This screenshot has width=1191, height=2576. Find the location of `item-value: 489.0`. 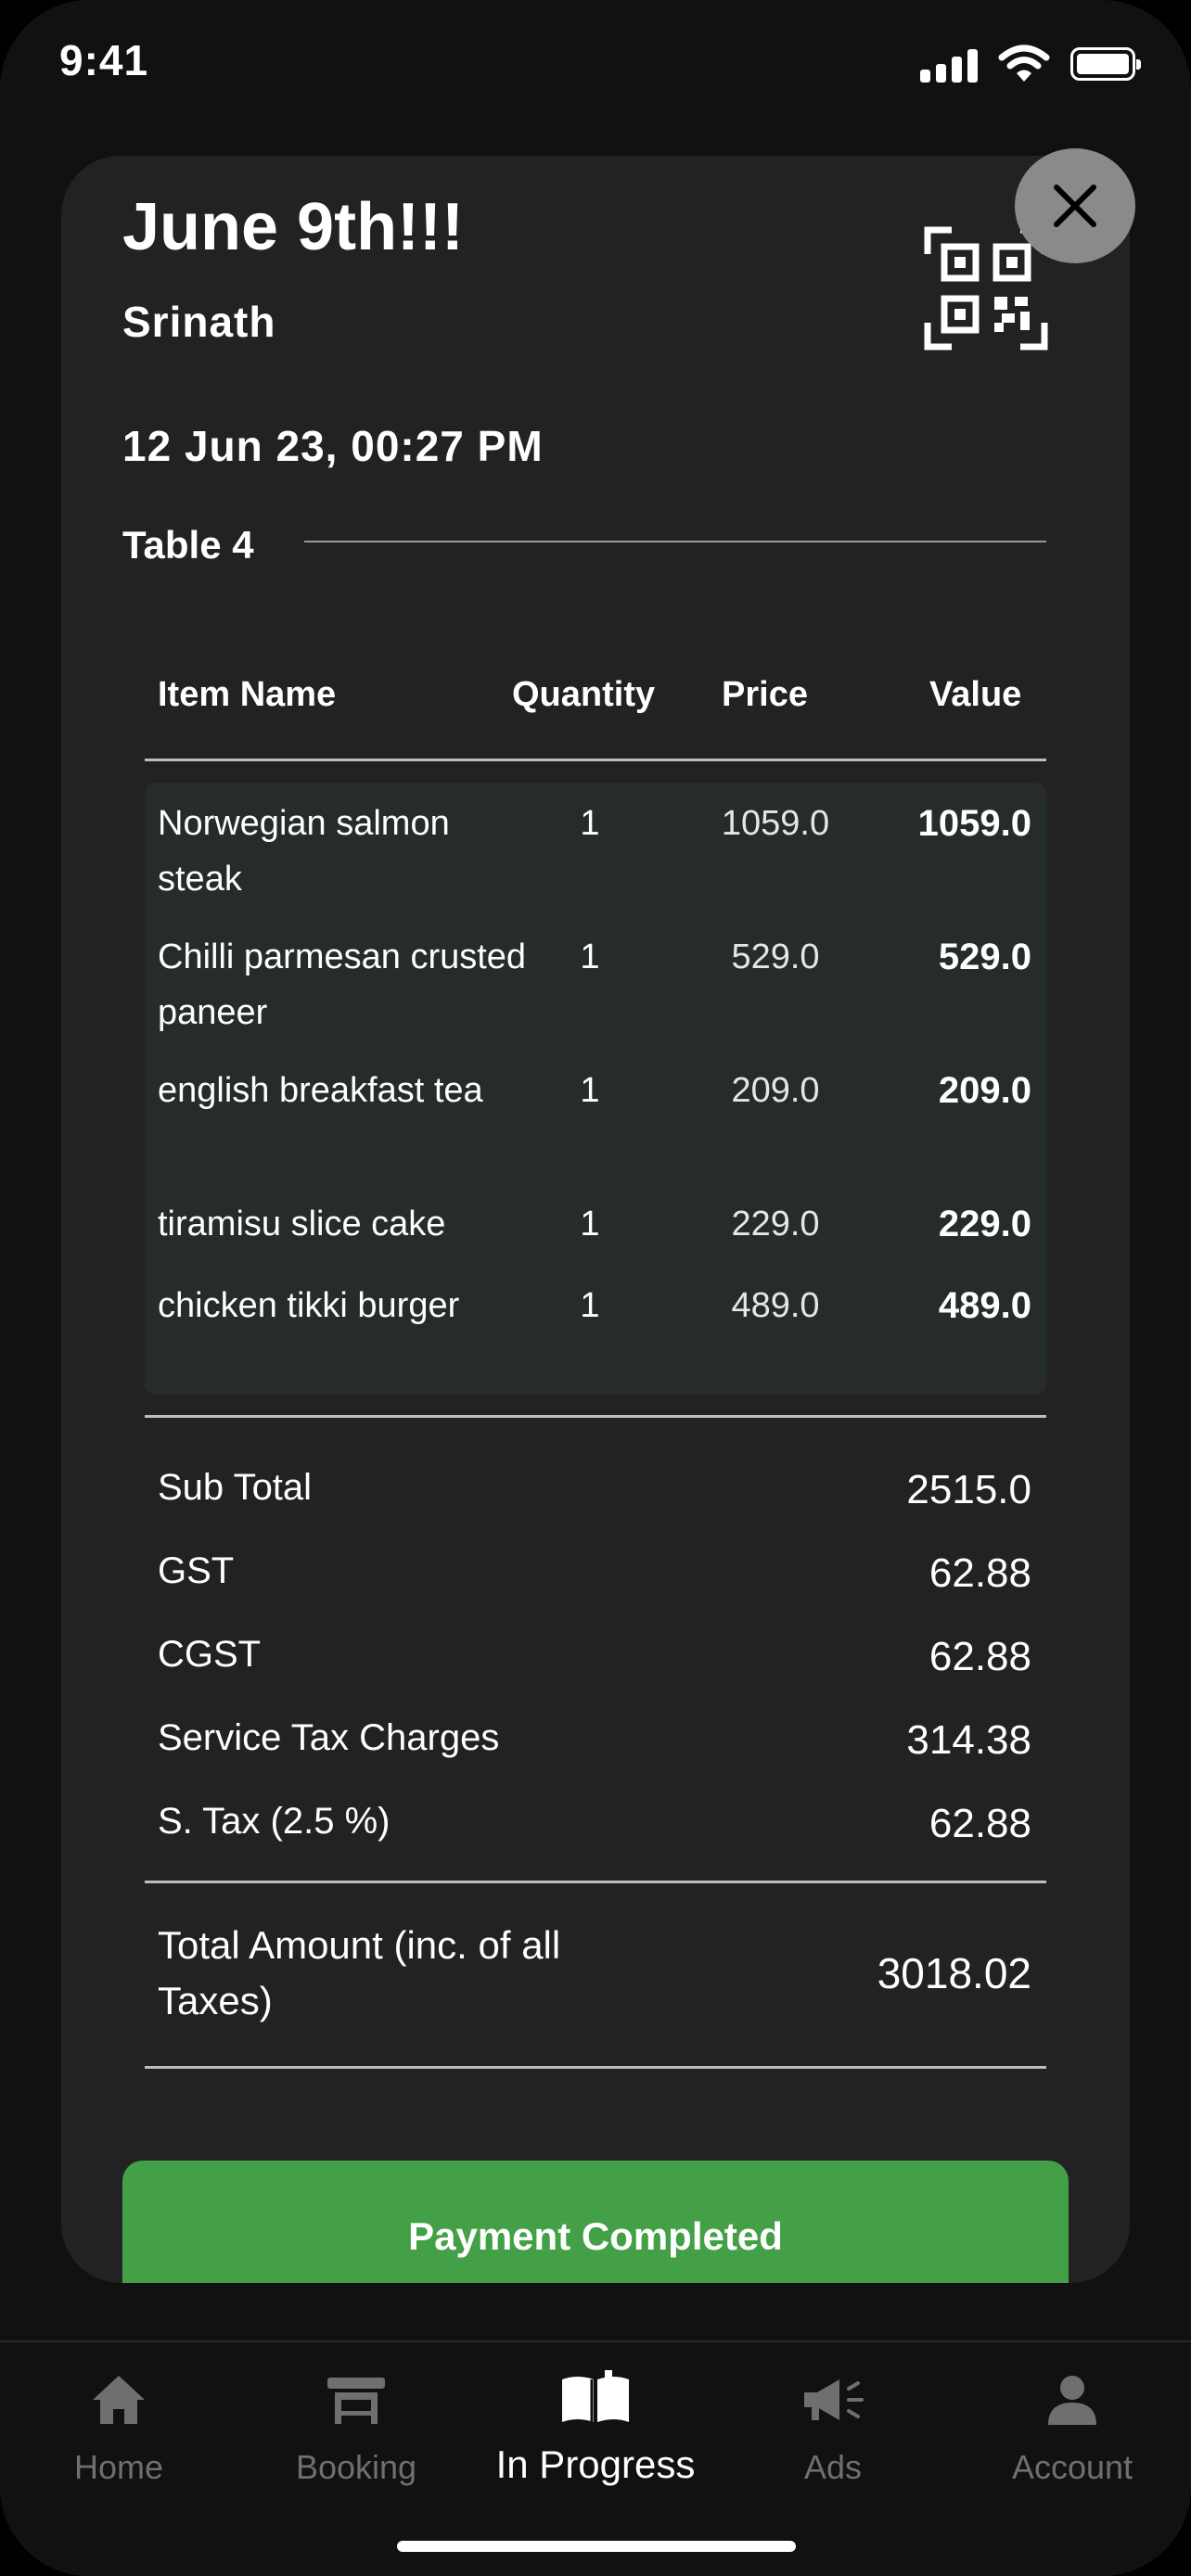

item-value: 489.0 is located at coordinates (984, 1305).